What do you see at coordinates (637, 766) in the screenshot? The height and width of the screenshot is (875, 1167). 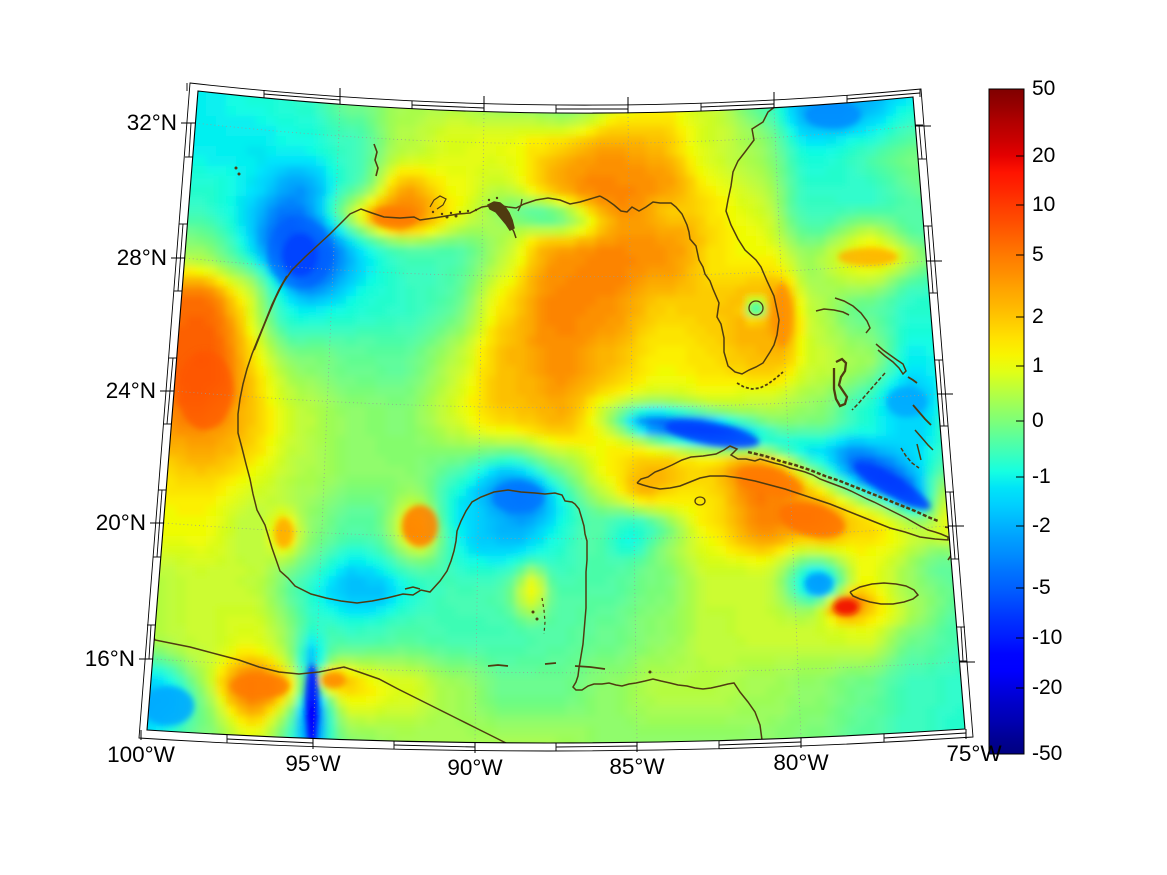 I see `svg-text: 85°W` at bounding box center [637, 766].